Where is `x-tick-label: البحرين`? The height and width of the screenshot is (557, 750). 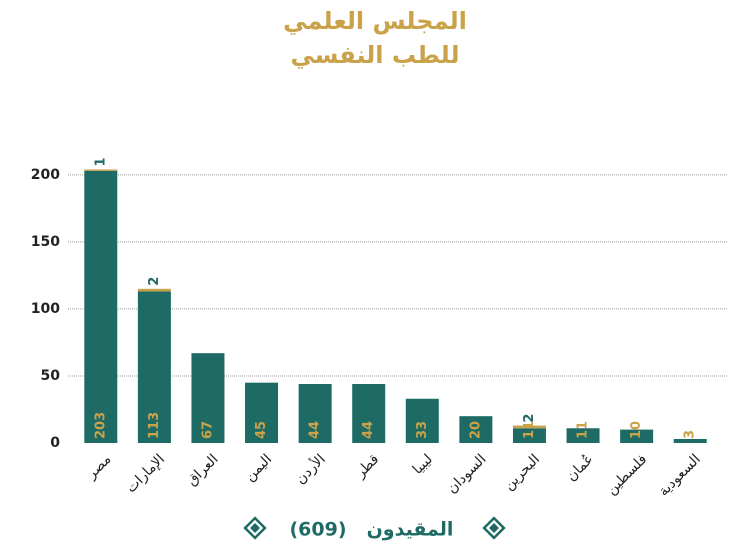
x-tick-label: البحرين is located at coordinates (522, 472).